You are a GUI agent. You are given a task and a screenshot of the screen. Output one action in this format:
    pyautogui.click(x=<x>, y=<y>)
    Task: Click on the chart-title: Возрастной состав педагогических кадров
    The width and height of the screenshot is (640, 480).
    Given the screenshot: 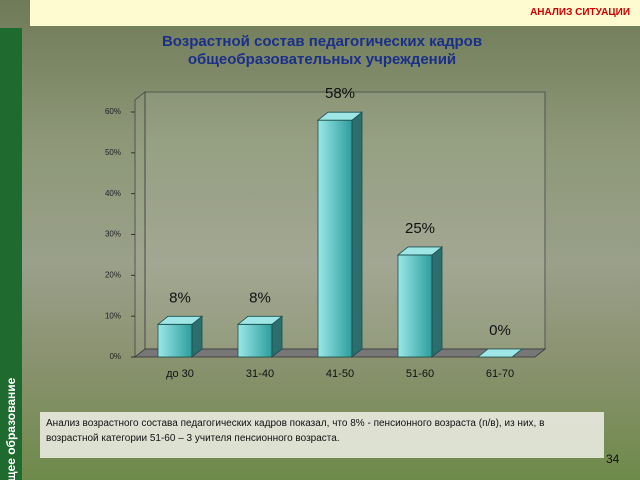 What is the action you would take?
    pyautogui.click(x=322, y=41)
    